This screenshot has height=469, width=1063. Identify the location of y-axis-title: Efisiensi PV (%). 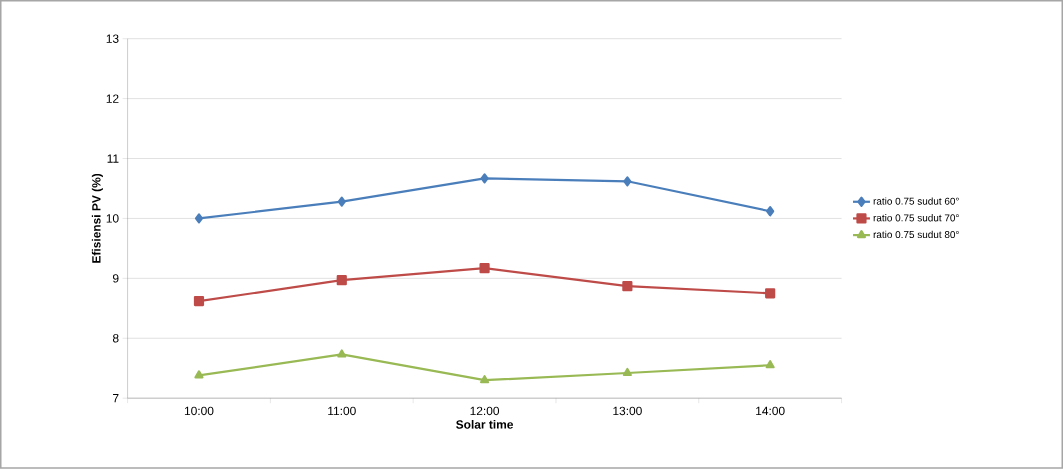
(97, 218).